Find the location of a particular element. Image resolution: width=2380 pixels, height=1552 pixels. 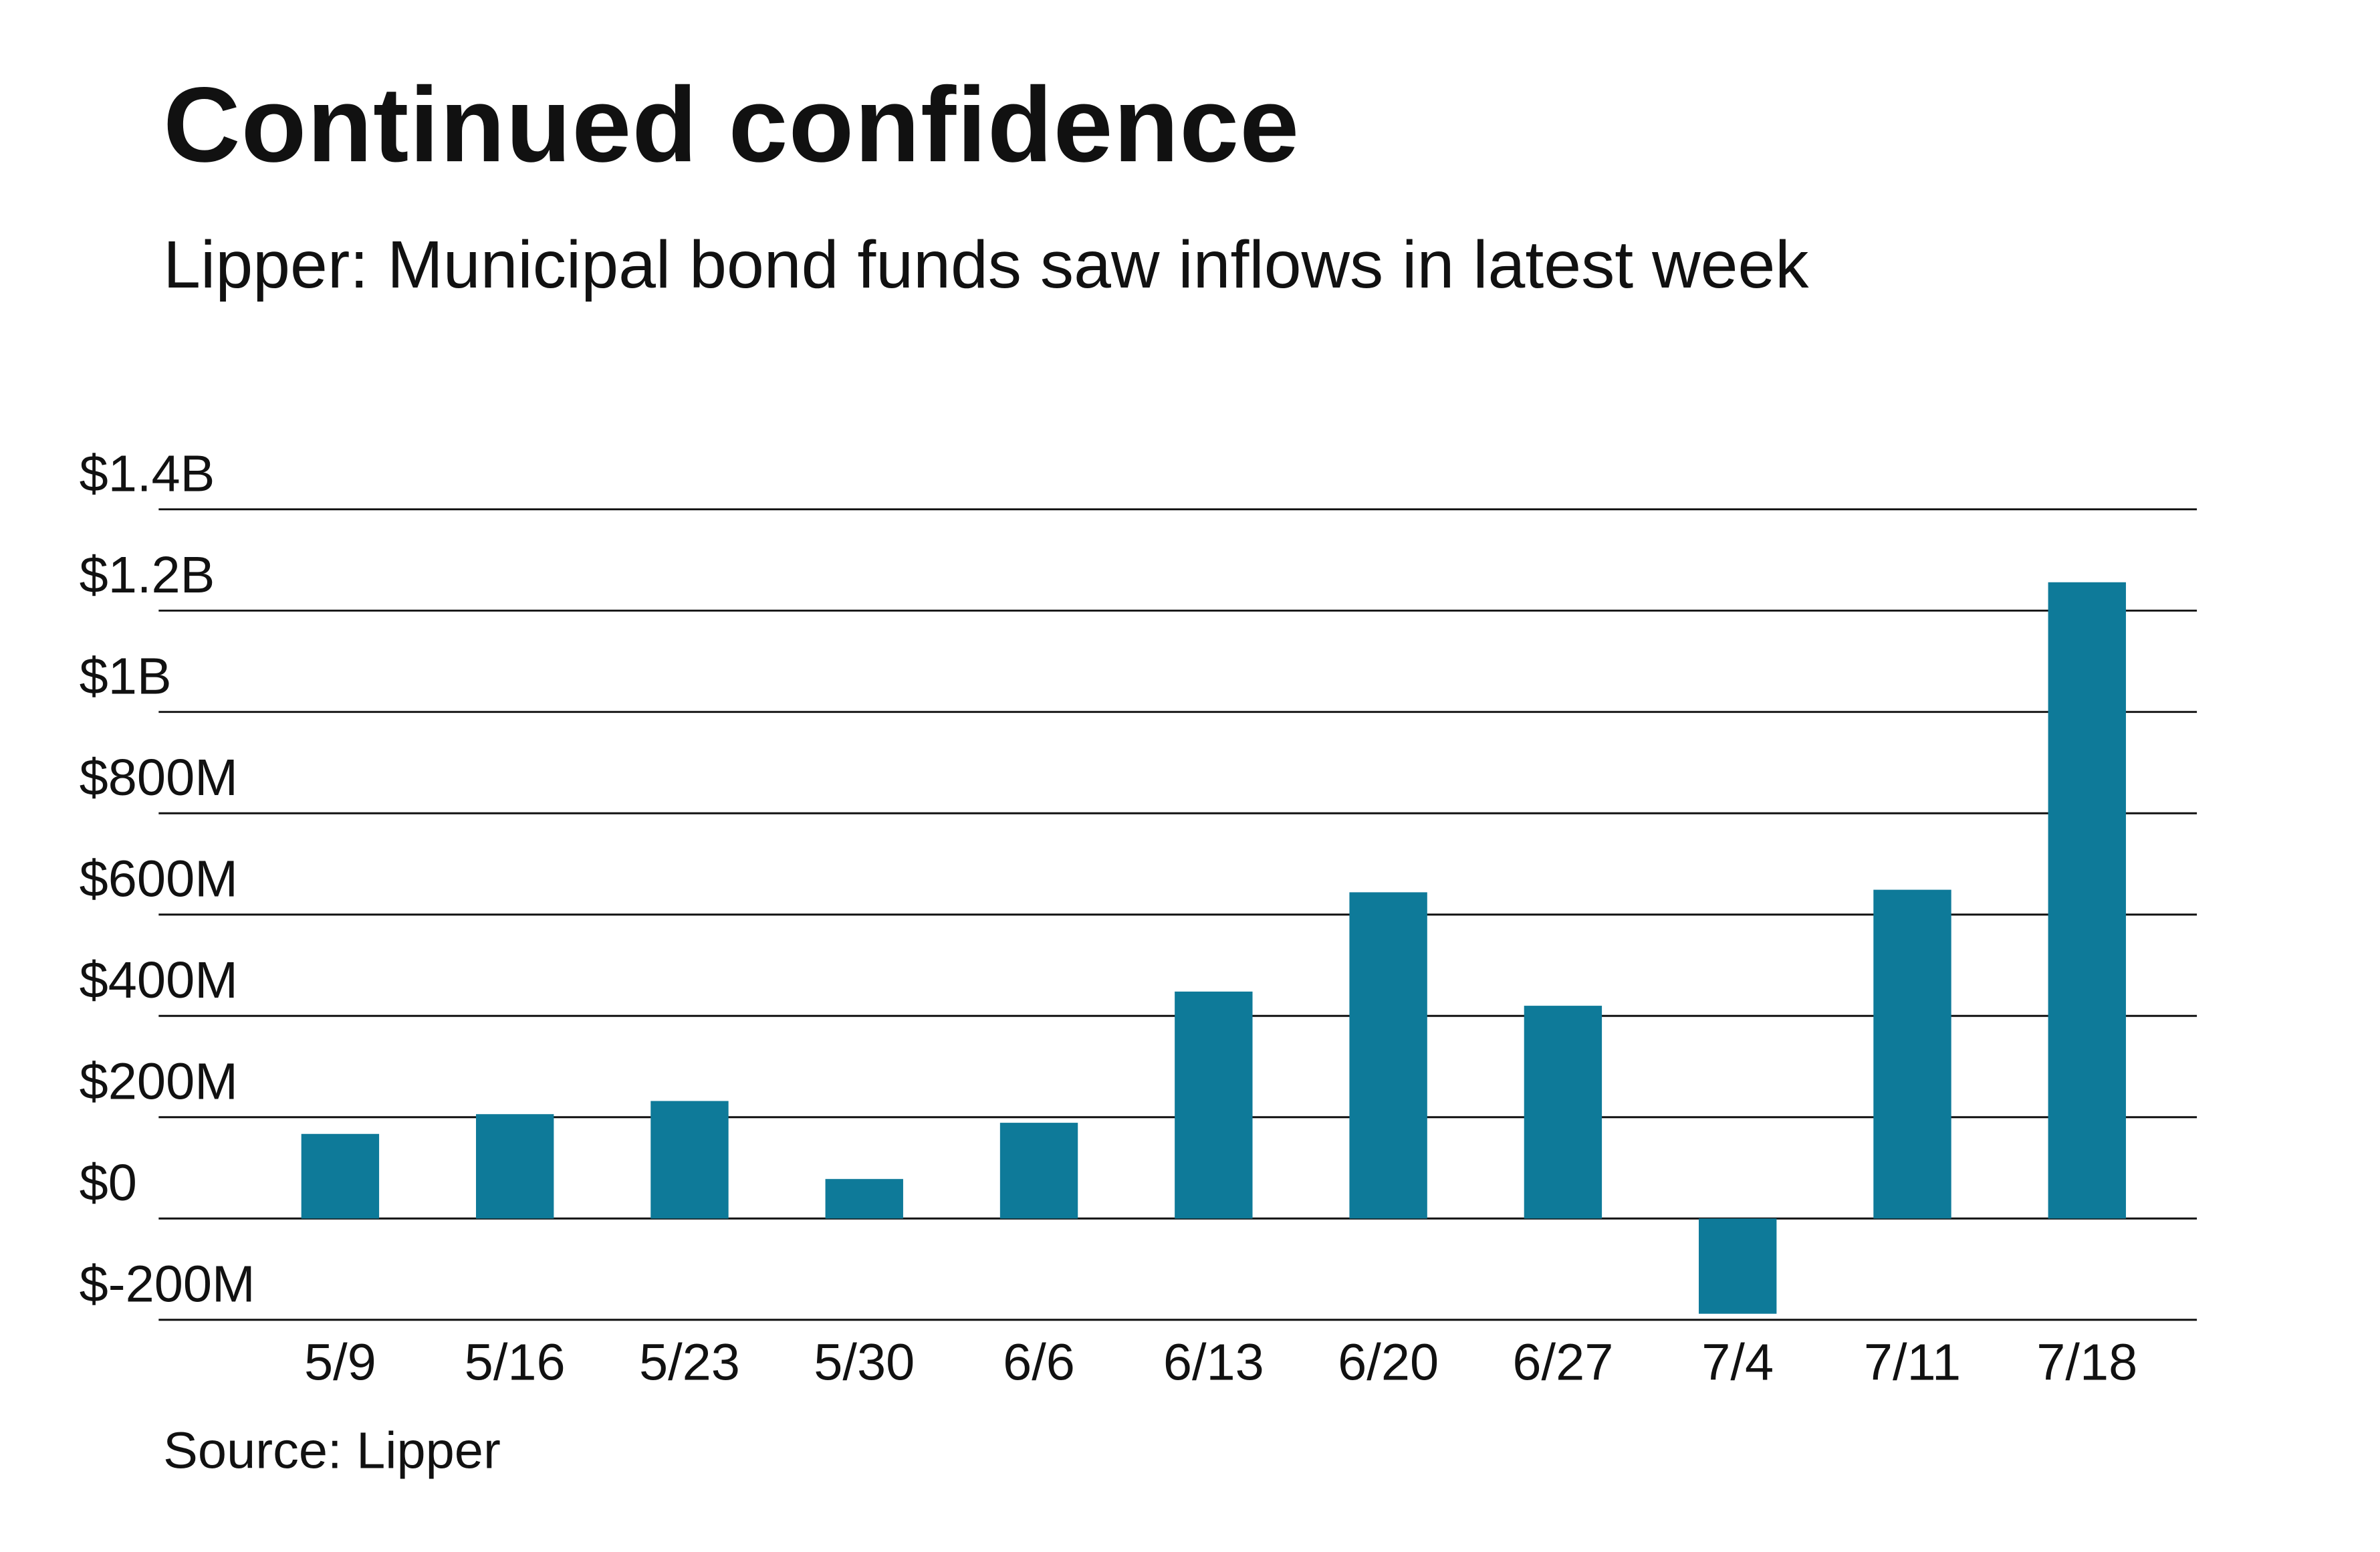

y-tick-label: $800M is located at coordinates (159, 778).